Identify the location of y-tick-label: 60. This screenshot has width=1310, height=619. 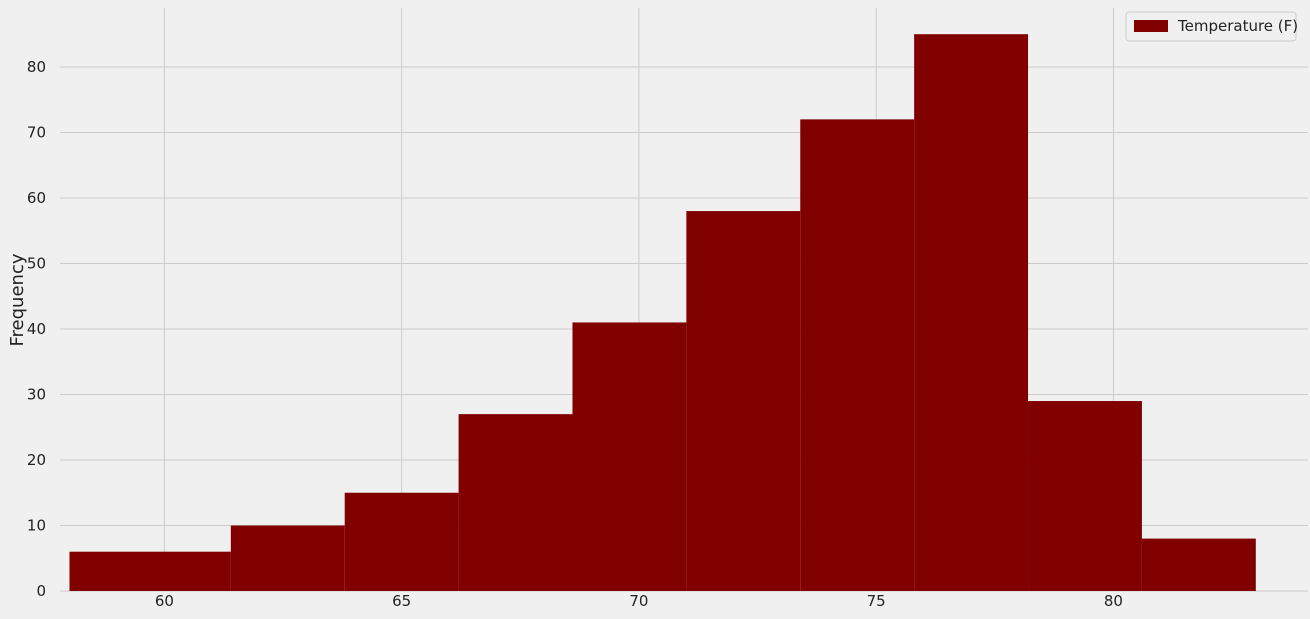
(36, 198).